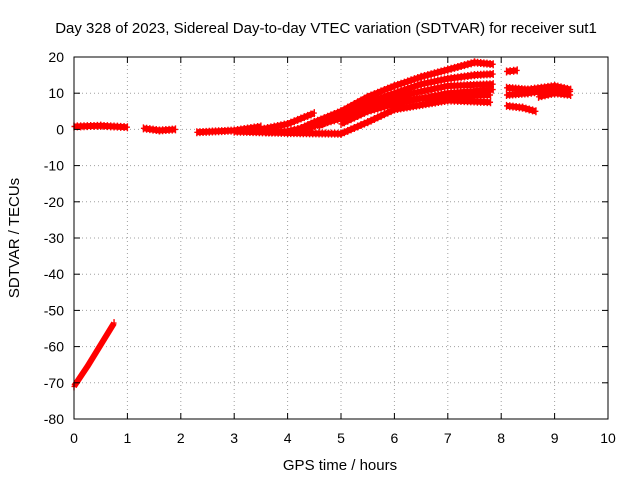 The width and height of the screenshot is (640, 480). I want to click on y-tick-label: -40, so click(54, 274).